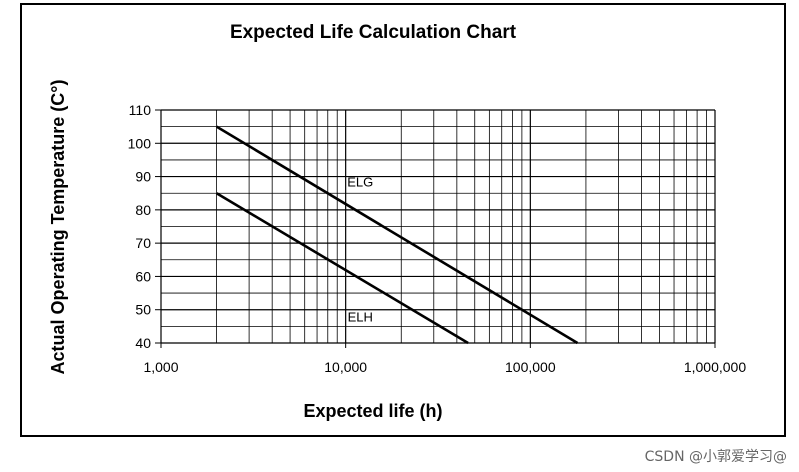 Image resolution: width=799 pixels, height=472 pixels. I want to click on x-tick-label: 1,000,000, so click(715, 367).